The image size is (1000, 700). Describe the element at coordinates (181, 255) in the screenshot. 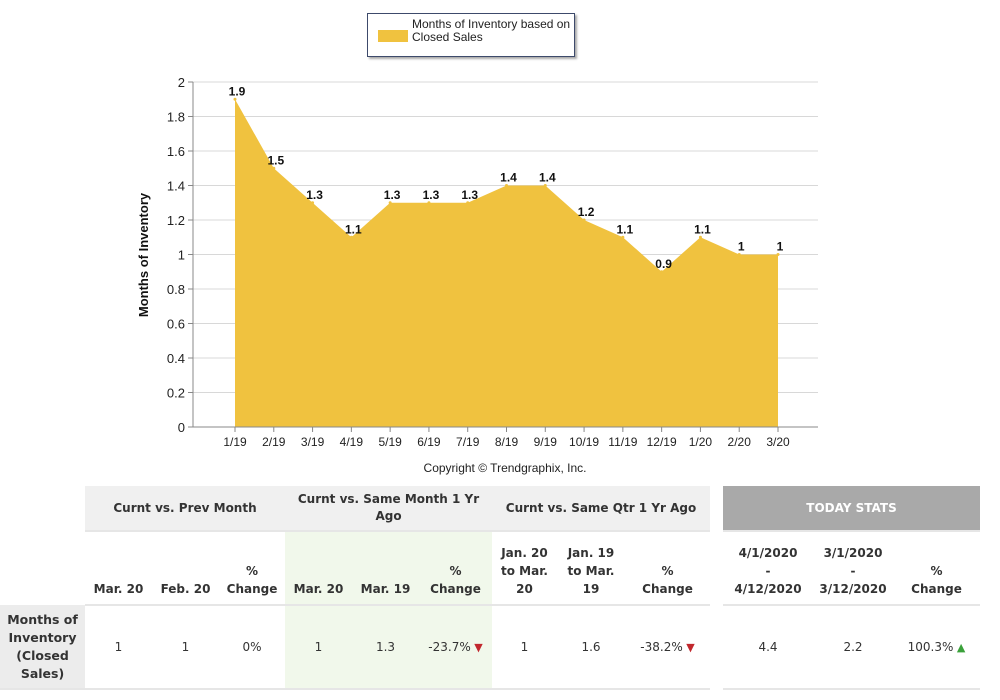

I see `y-tick-label: 1` at that location.